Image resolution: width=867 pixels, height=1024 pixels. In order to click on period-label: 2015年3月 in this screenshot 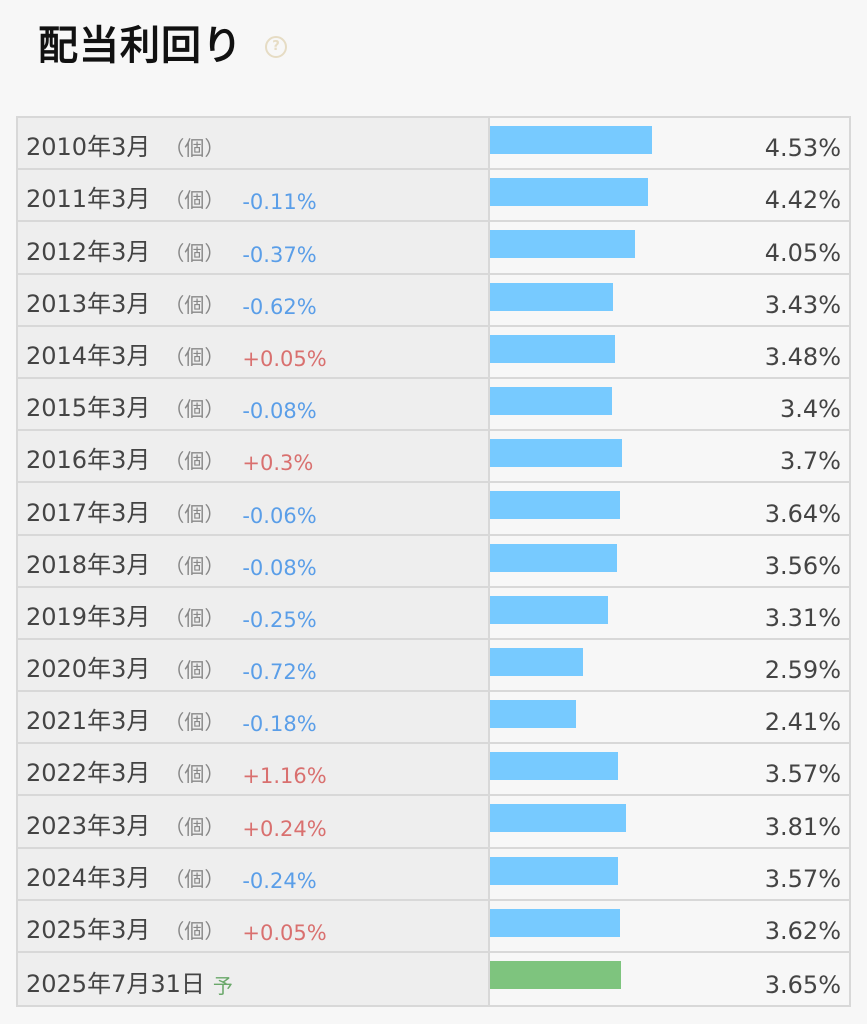, I will do `click(88, 408)`.